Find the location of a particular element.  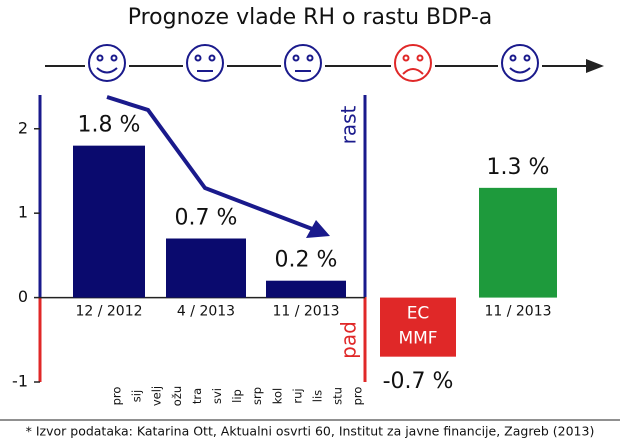

value-label: 1.8 % is located at coordinates (109, 125).